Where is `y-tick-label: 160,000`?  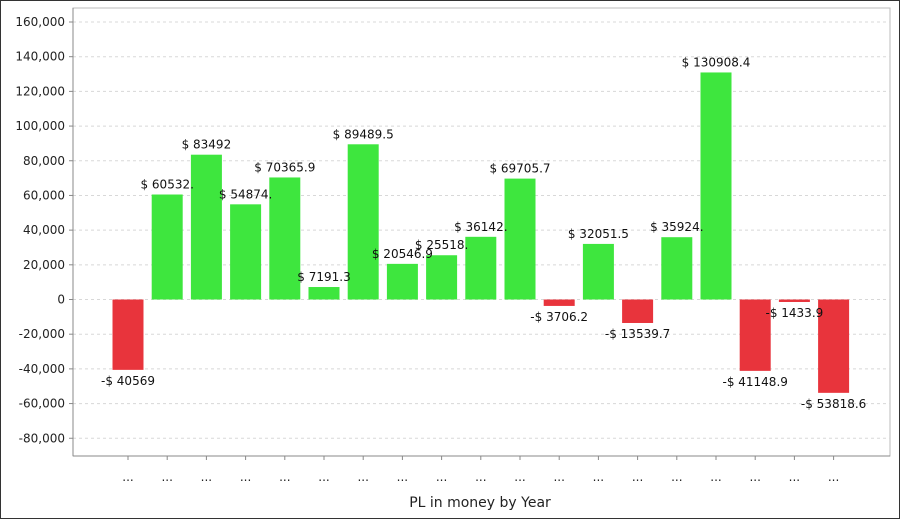
y-tick-label: 160,000 is located at coordinates (40, 22).